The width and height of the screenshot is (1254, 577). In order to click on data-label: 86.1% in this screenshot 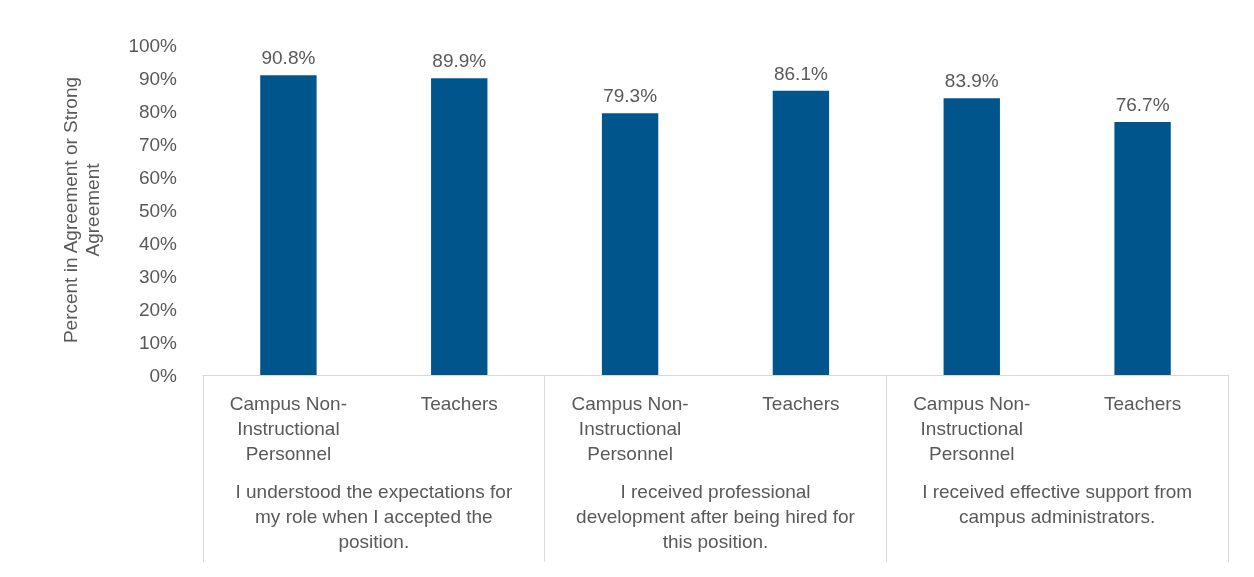, I will do `click(800, 73)`.